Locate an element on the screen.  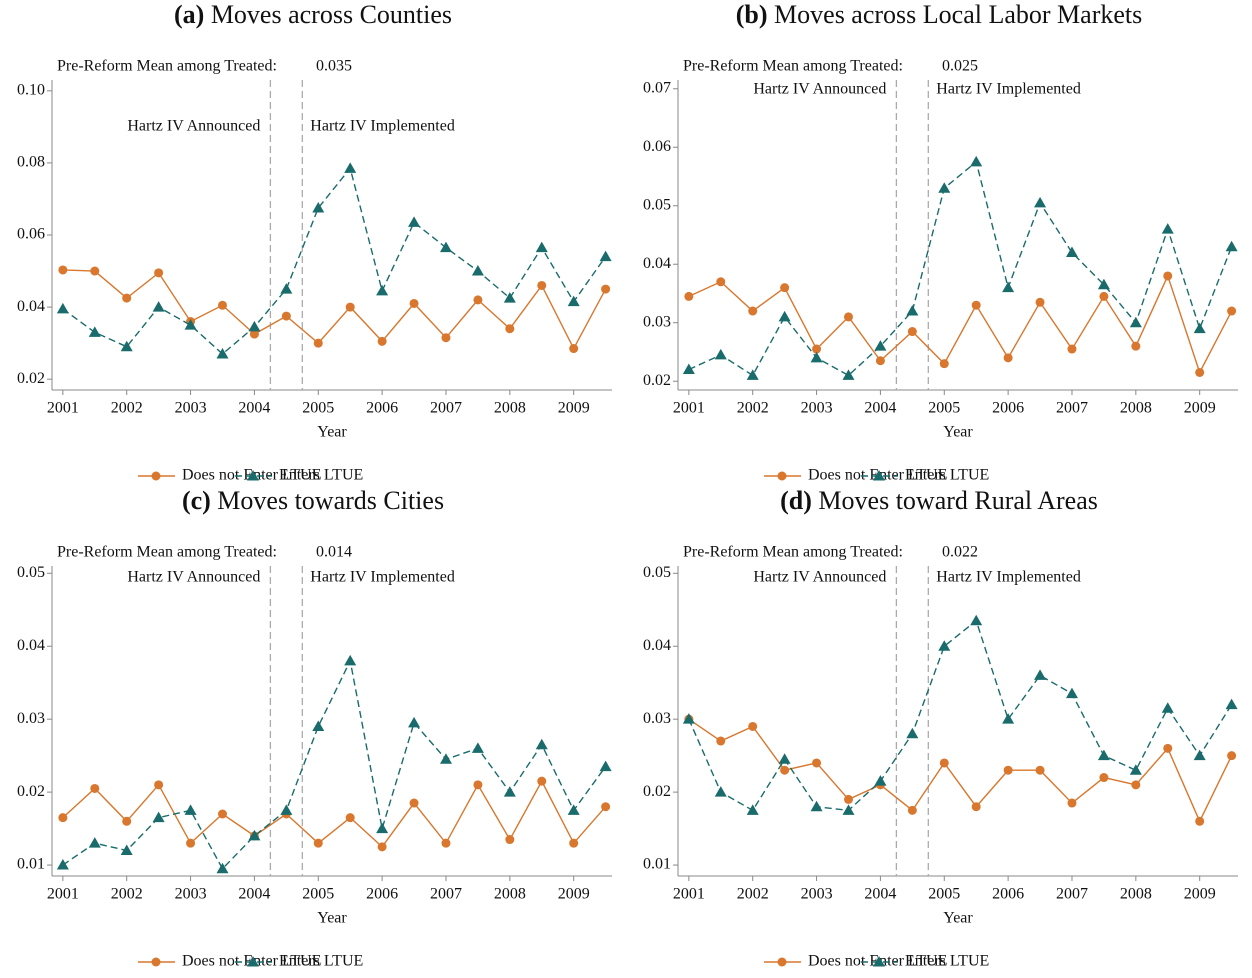
y-tick-label: 0.04 is located at coordinates (657, 645).